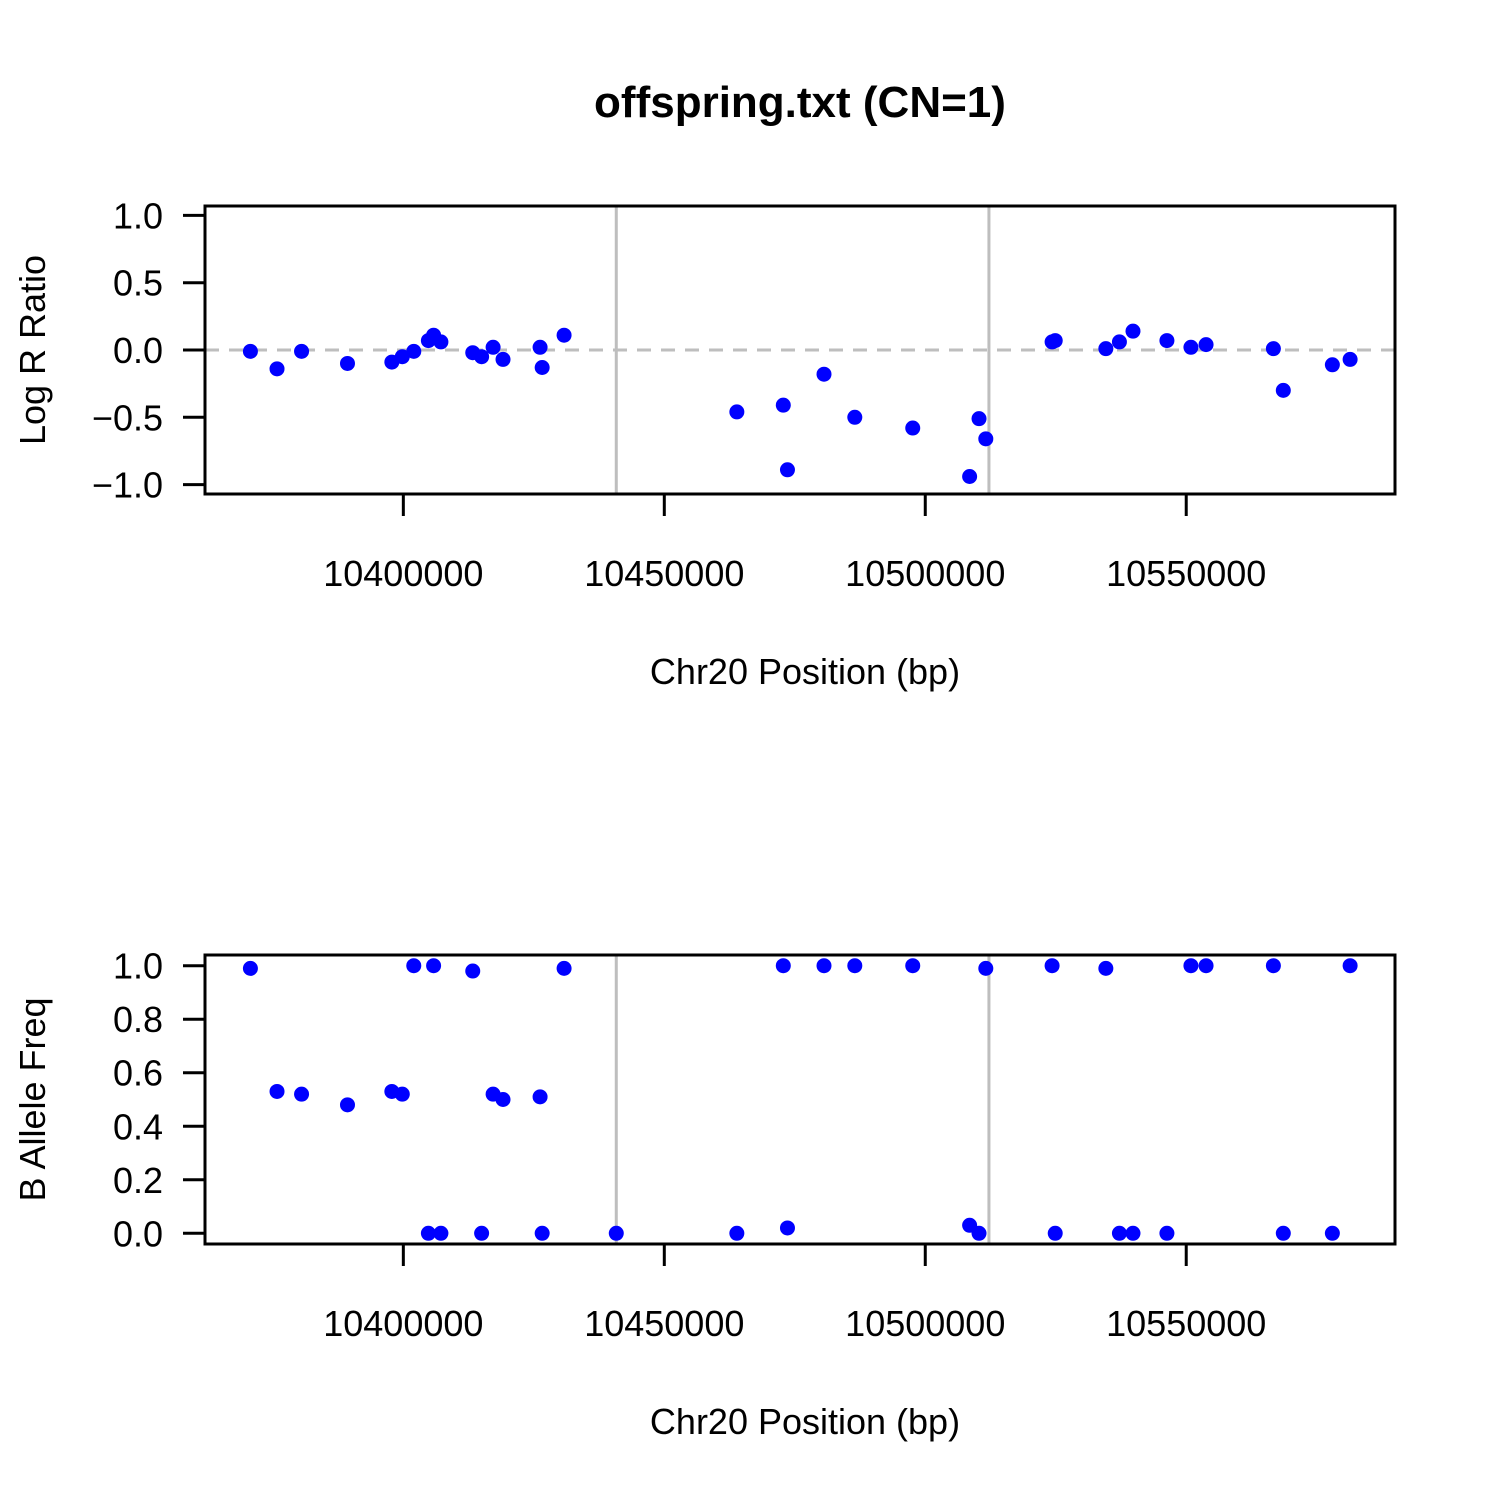 Image resolution: width=1500 pixels, height=1500 pixels. Describe the element at coordinates (1186, 573) in the screenshot. I see `lrr-x-tick-label: 10550000` at that location.